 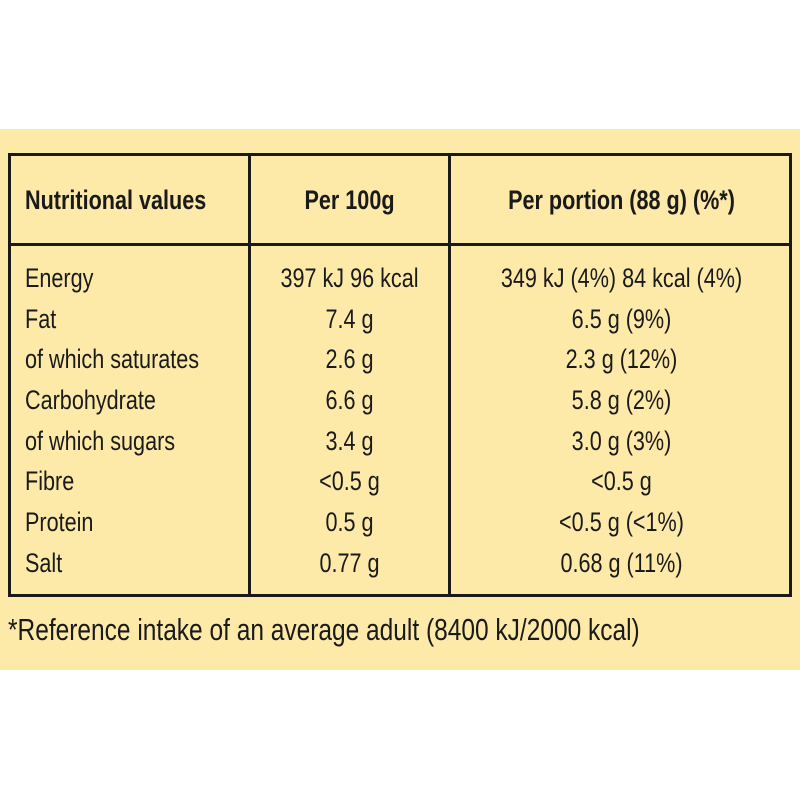 I want to click on header-per-portion: Per portion (88 g) (%*), so click(x=621, y=200).